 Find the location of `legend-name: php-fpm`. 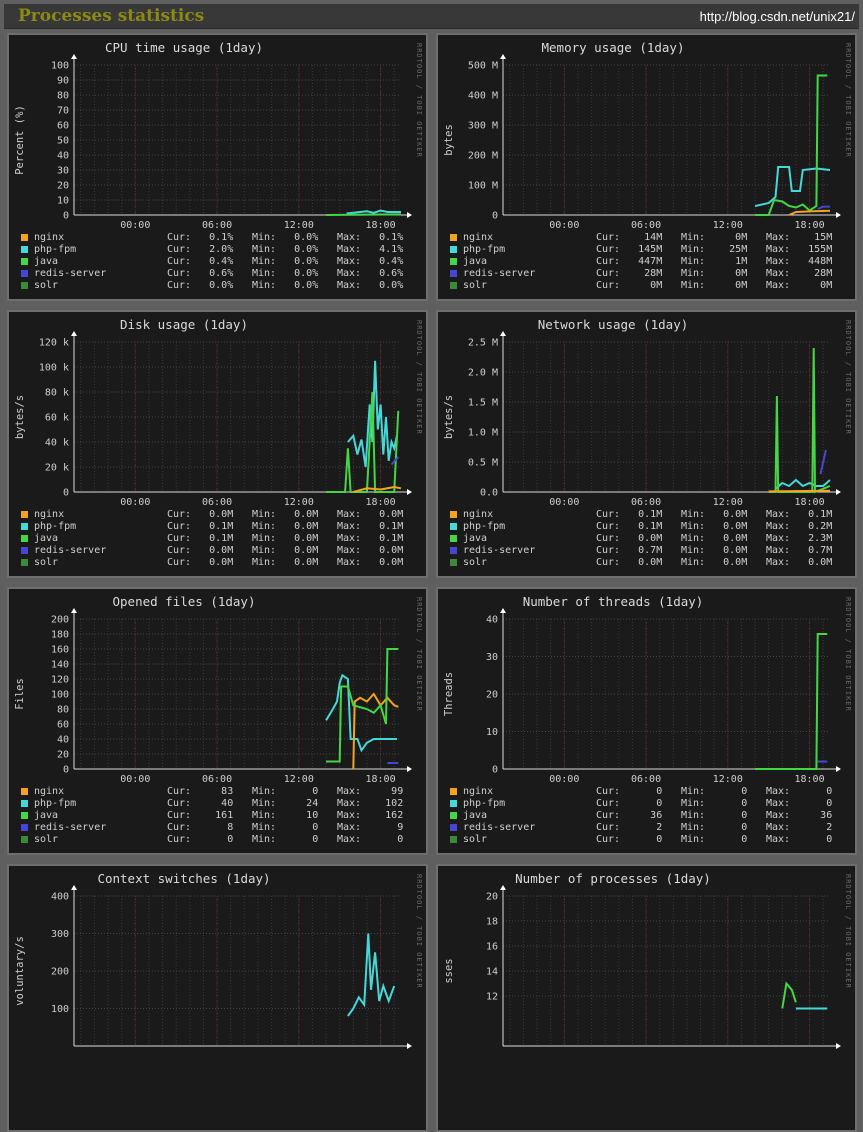

legend-name: php-fpm is located at coordinates (484, 526).